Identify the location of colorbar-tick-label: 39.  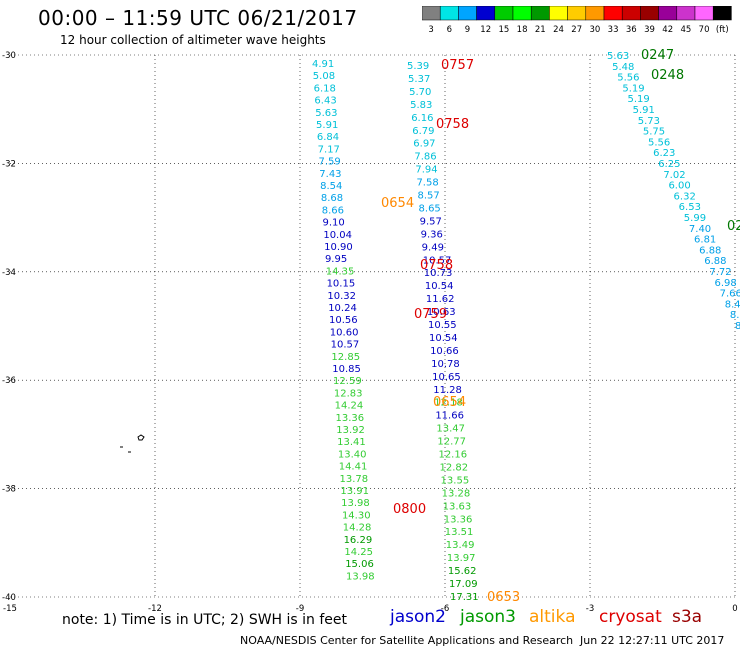
(649, 30).